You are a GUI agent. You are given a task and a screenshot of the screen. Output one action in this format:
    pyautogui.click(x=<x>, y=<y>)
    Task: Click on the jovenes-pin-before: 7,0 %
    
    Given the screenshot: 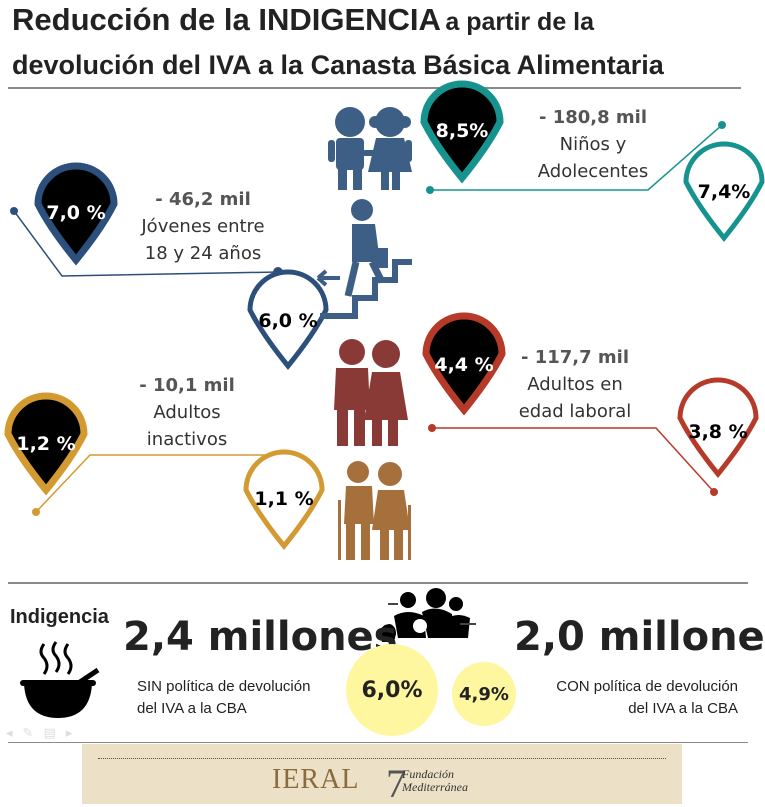 What is the action you would take?
    pyautogui.click(x=76, y=213)
    